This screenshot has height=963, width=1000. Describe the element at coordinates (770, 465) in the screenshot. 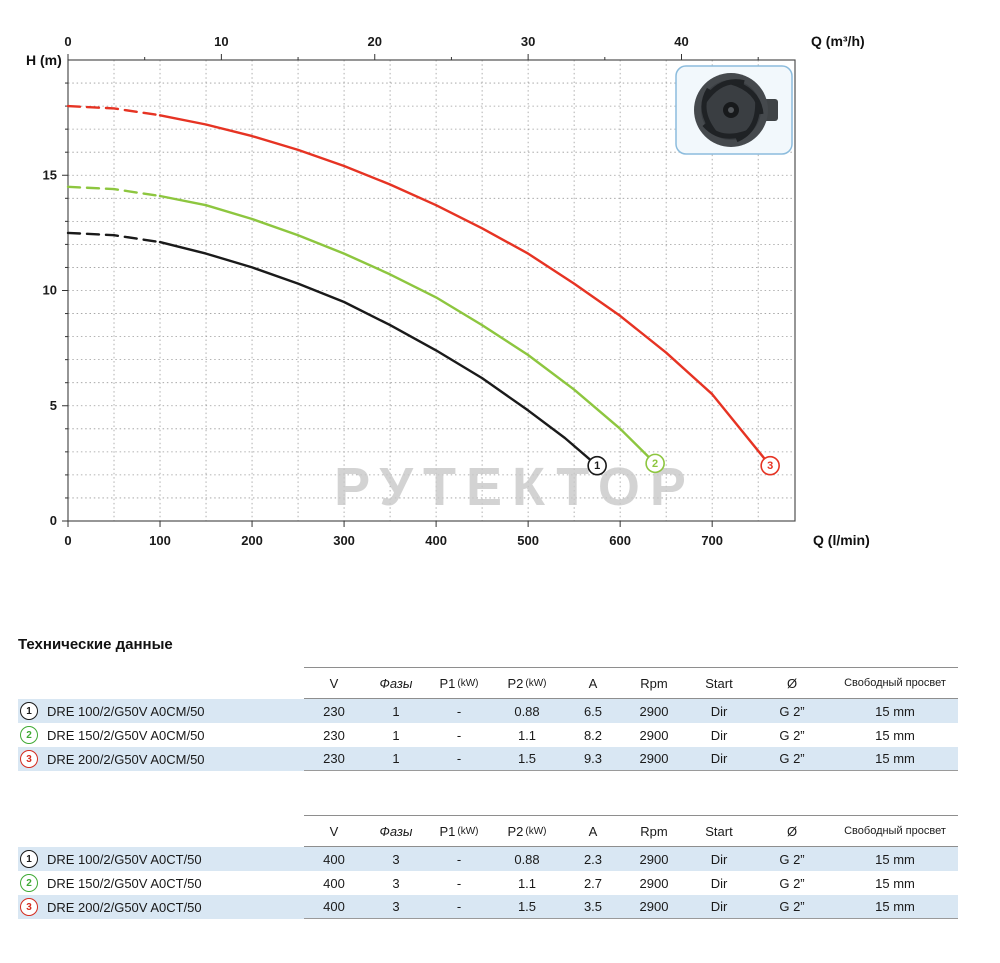

I see `curve-marker-3: 3` at that location.